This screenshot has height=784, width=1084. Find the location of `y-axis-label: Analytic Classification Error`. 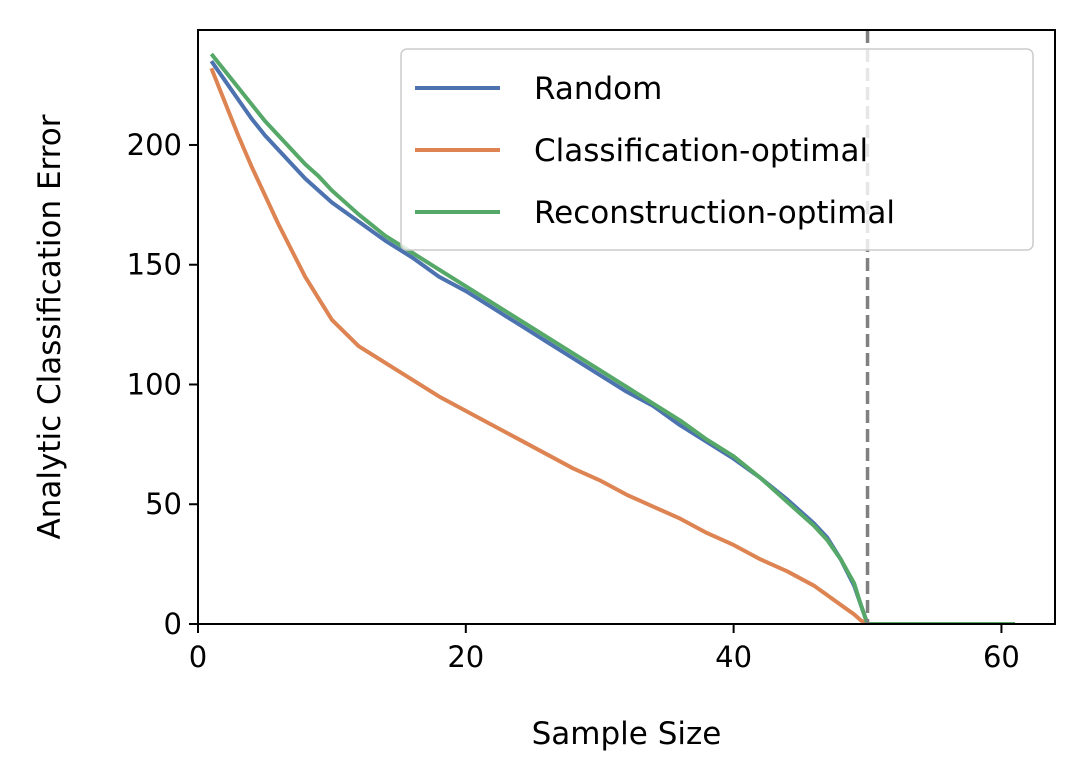

y-axis-label: Analytic Classification Error is located at coordinates (50, 326).